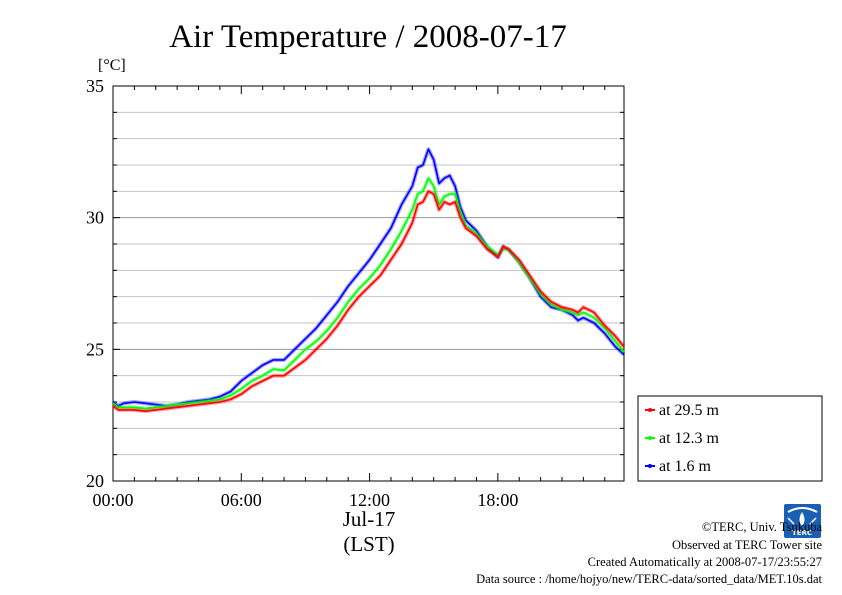  Describe the element at coordinates (369, 500) in the screenshot. I see `x-tick-label: 12:00` at that location.